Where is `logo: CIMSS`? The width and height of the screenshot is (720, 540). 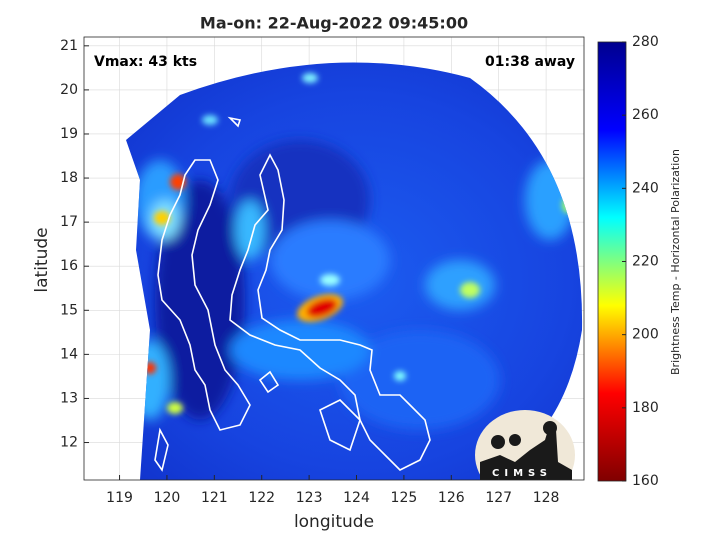
logo: CIMSS is located at coordinates (525, 445).